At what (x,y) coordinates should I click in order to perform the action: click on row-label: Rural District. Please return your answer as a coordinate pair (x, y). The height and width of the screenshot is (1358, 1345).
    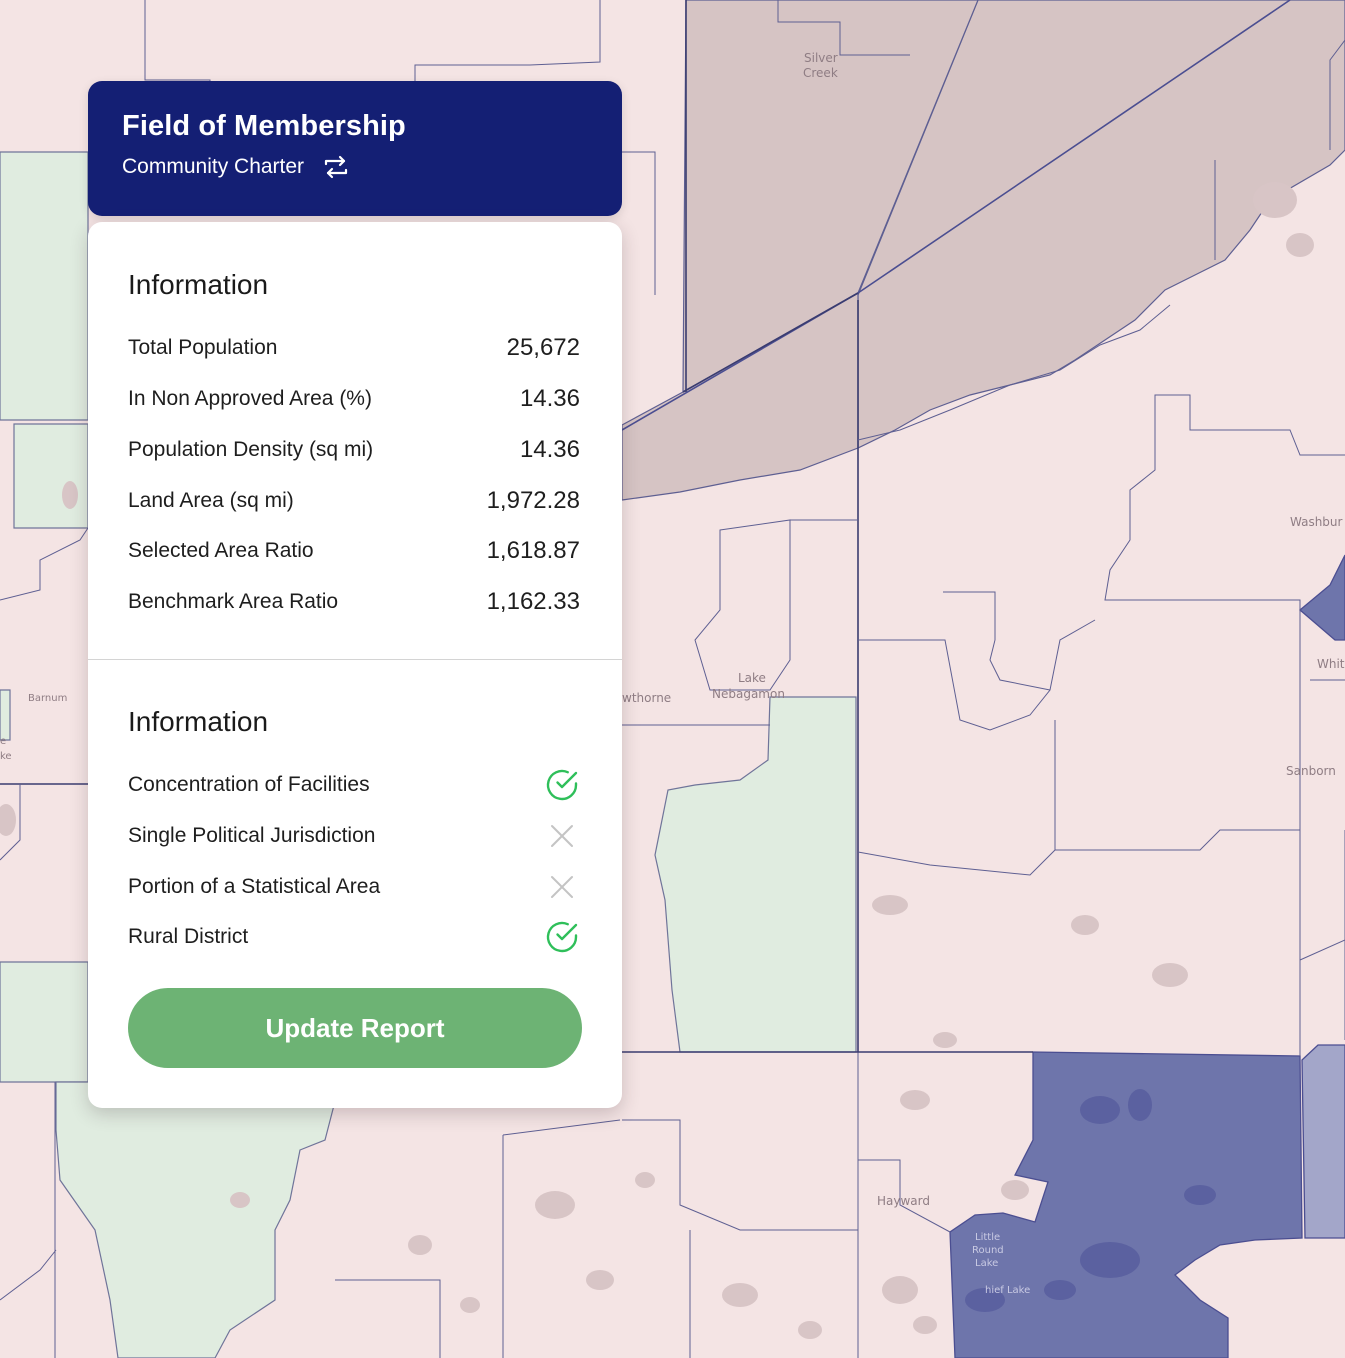
    Looking at the image, I should click on (188, 936).